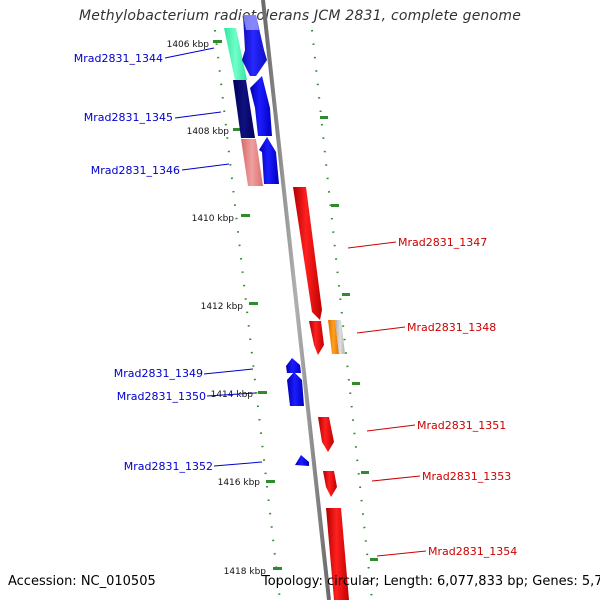 This screenshot has height=600, width=600. Describe the element at coordinates (213, 219) in the screenshot. I see `tick-label: 1410 kbp` at that location.